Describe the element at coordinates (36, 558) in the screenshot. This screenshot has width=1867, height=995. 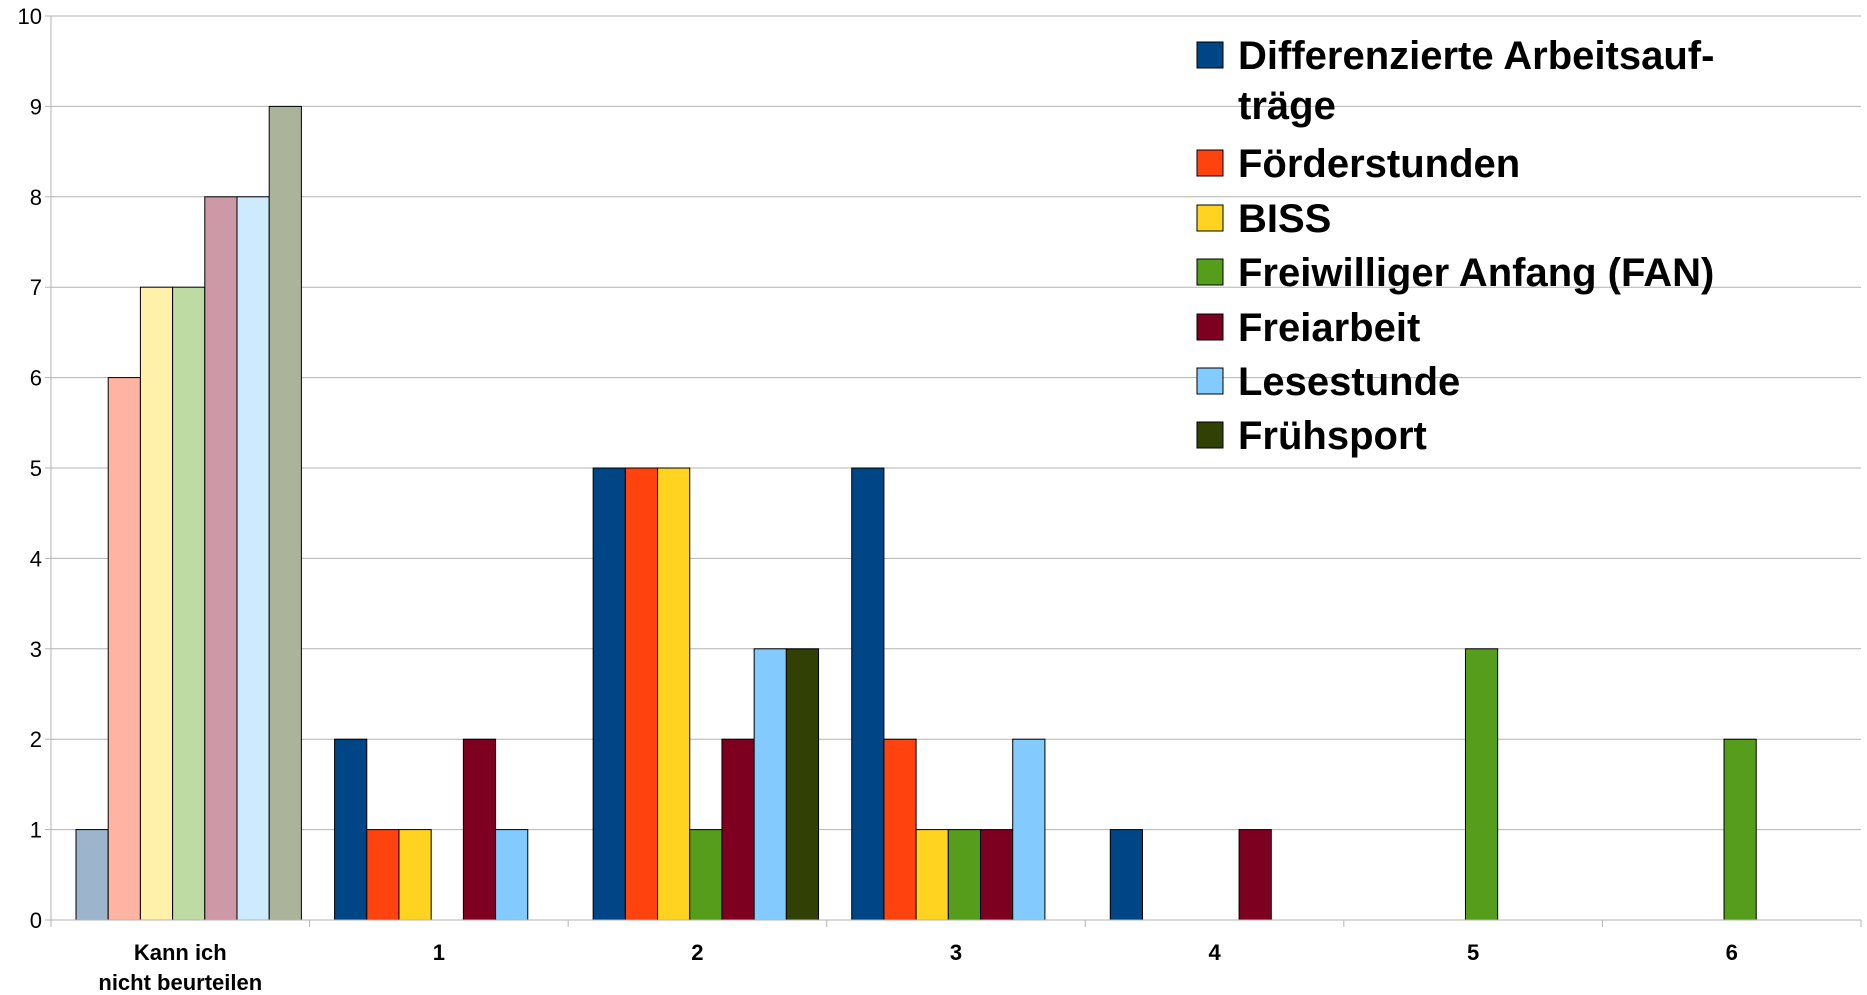
I see `y-tick-label-4: 4` at that location.